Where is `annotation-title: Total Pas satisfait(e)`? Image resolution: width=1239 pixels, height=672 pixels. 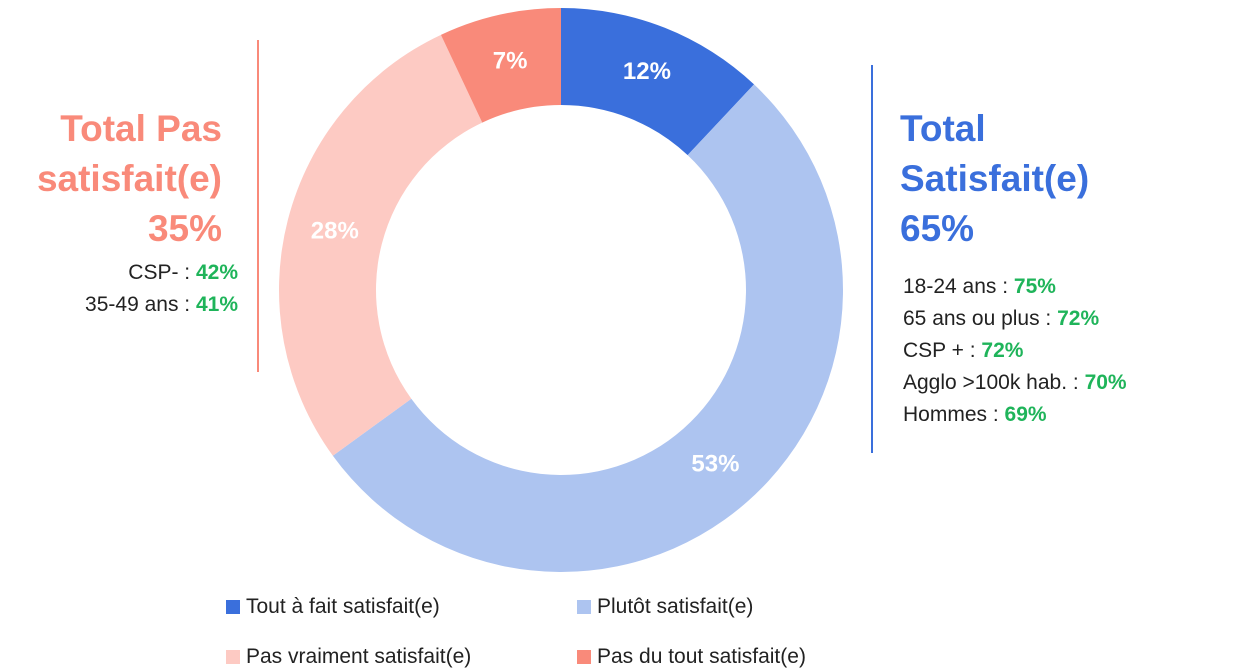 annotation-title: Total Pas satisfait(e) is located at coordinates (129, 153).